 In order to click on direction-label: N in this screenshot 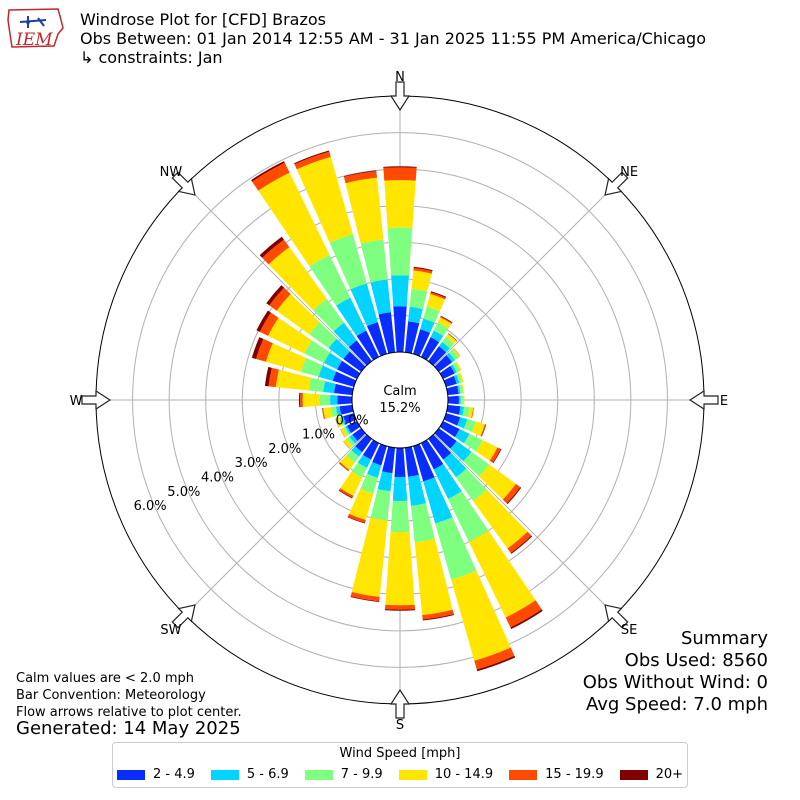, I will do `click(400, 77)`.